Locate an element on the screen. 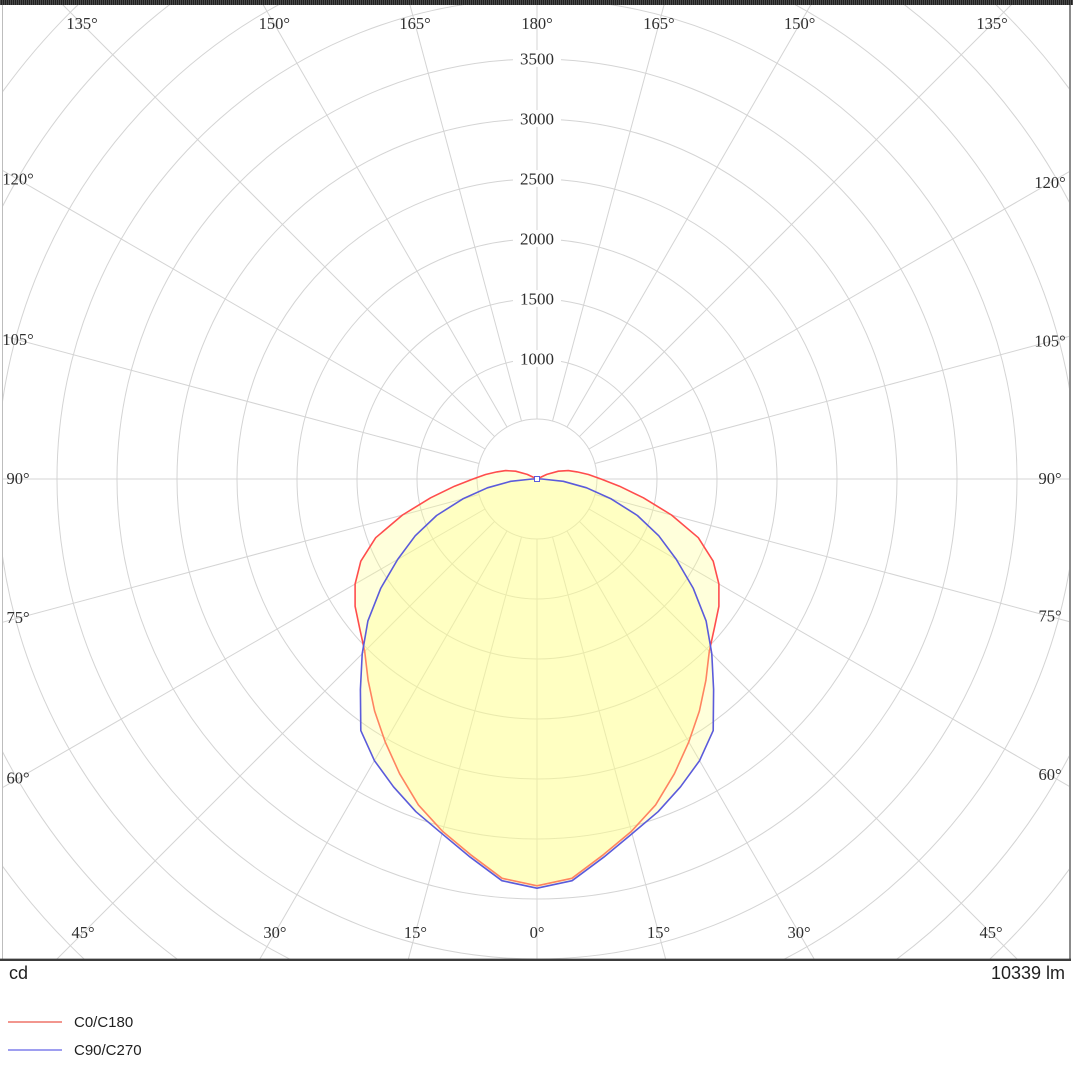 The image size is (1075, 1079). unit-row: cd 10339 lm is located at coordinates (537, 974).